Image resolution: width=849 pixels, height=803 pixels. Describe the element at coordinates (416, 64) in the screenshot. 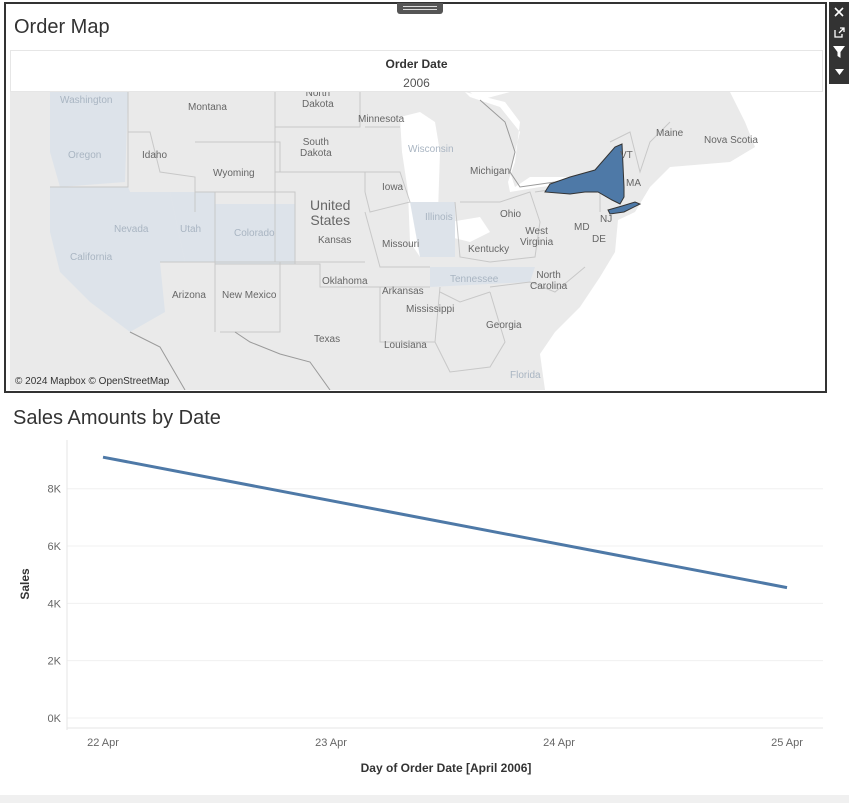

I see `order-date-header-label: Order Date` at that location.